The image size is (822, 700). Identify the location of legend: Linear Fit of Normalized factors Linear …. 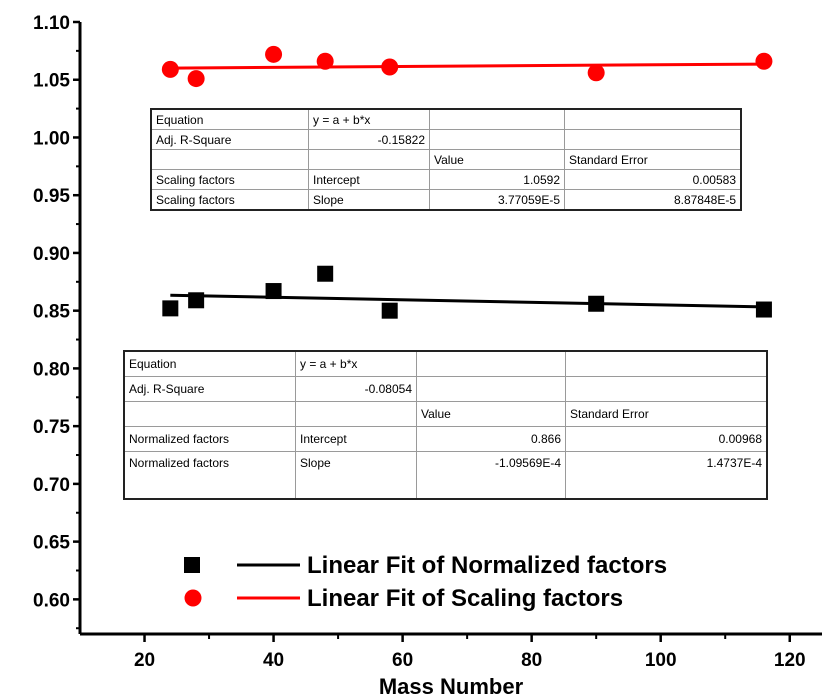
(425, 582).